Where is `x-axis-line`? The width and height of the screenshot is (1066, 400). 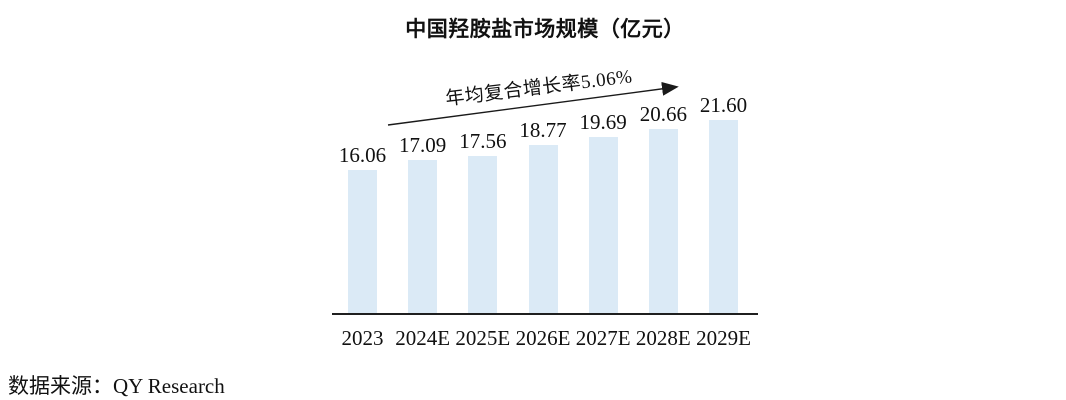
x-axis-line is located at coordinates (545, 314).